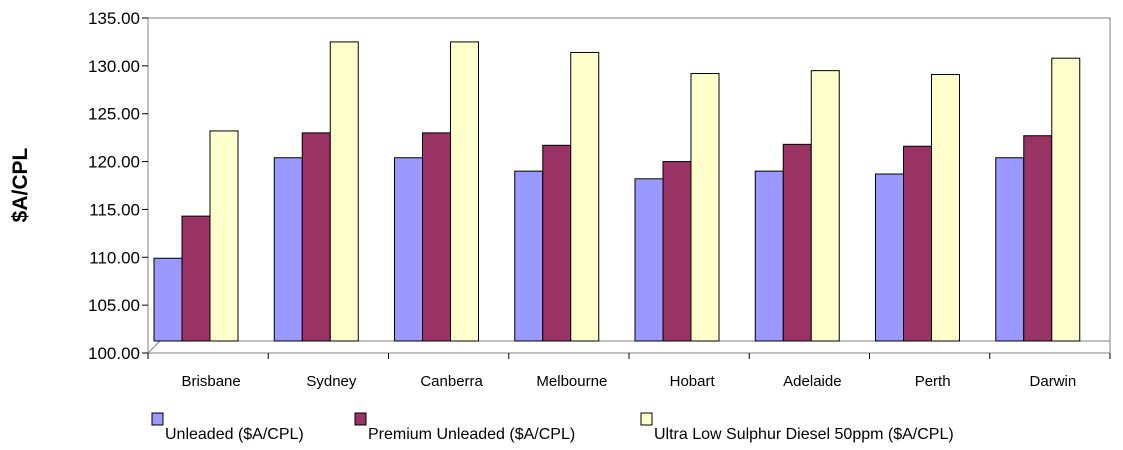 The height and width of the screenshot is (450, 1123). What do you see at coordinates (451, 381) in the screenshot?
I see `x-tick-label: Canberra` at bounding box center [451, 381].